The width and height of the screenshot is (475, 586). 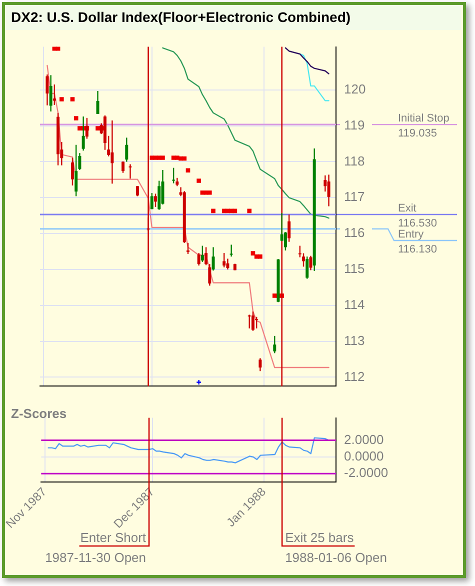 What do you see at coordinates (336, 547) in the screenshot?
I see `ref-line-label: Exit 25 bars 1988-01-06 Open` at bounding box center [336, 547].